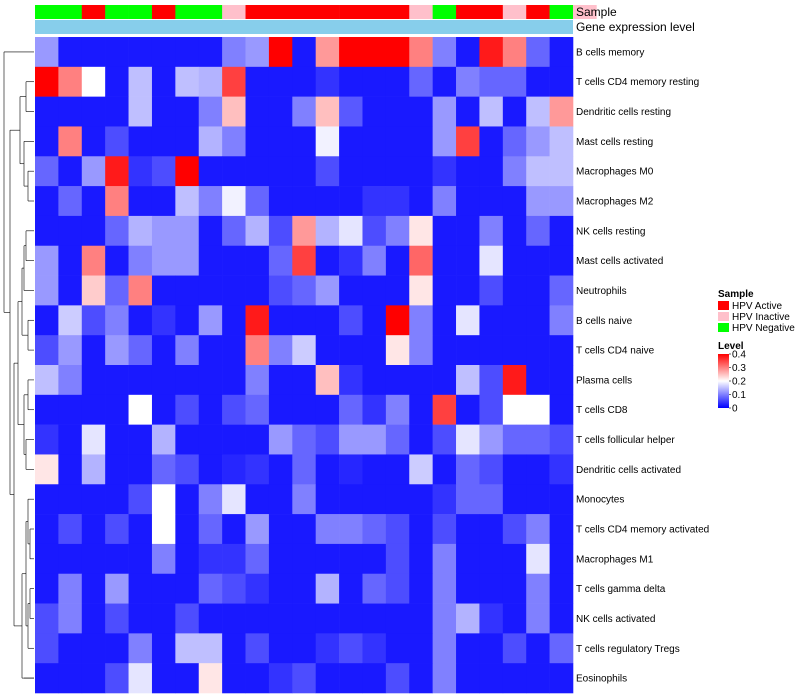 The image size is (800, 700). I want to click on legend-level-tick-label: 0, so click(735, 409).